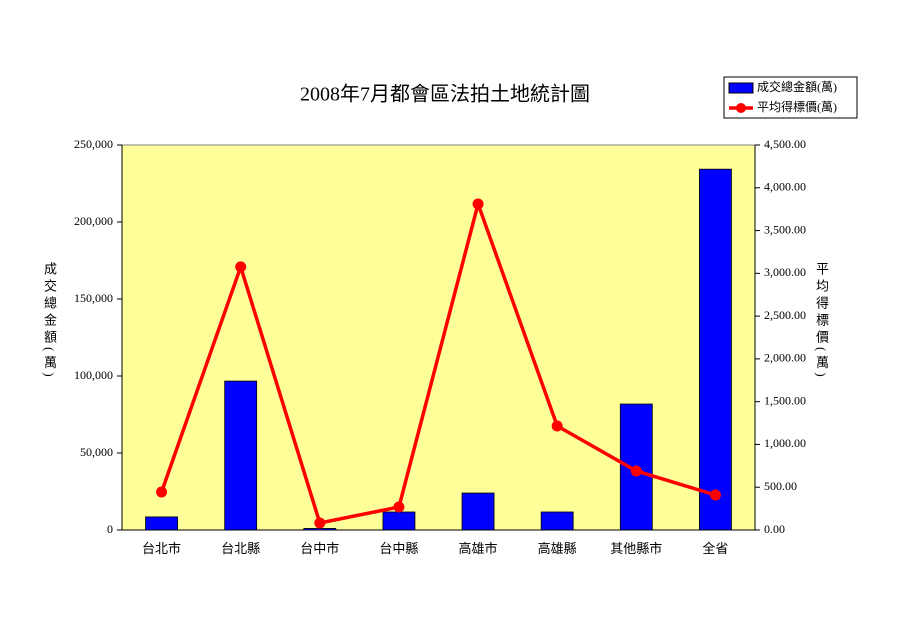  Describe the element at coordinates (445, 94) in the screenshot. I see `chart-title: 2008年7月都會區法拍土地統計圖` at that location.